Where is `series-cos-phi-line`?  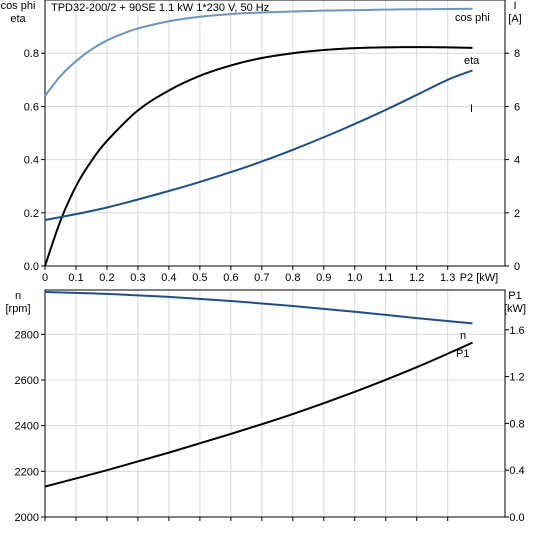
series-cos-phi-line is located at coordinates (258, 52).